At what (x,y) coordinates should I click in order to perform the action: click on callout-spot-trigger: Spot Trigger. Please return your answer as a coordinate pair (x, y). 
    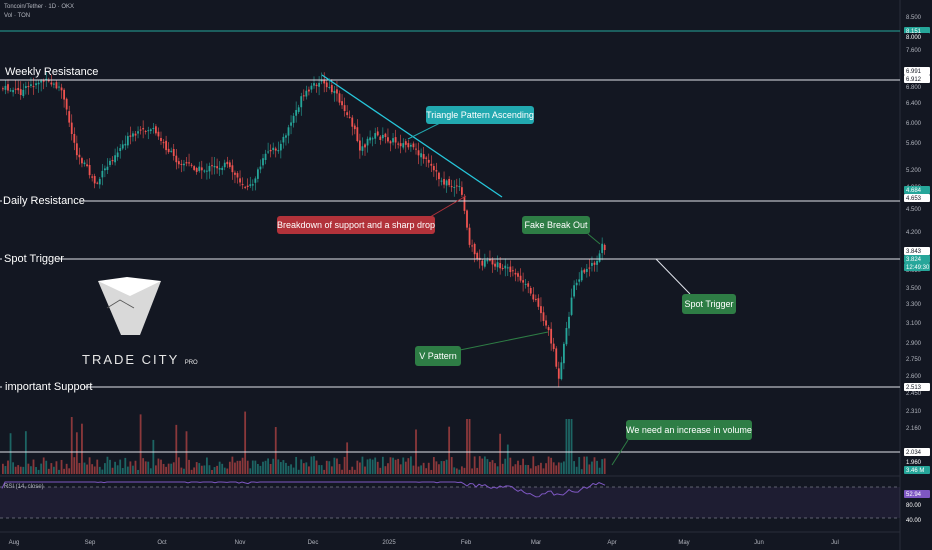
    Looking at the image, I should click on (695, 286).